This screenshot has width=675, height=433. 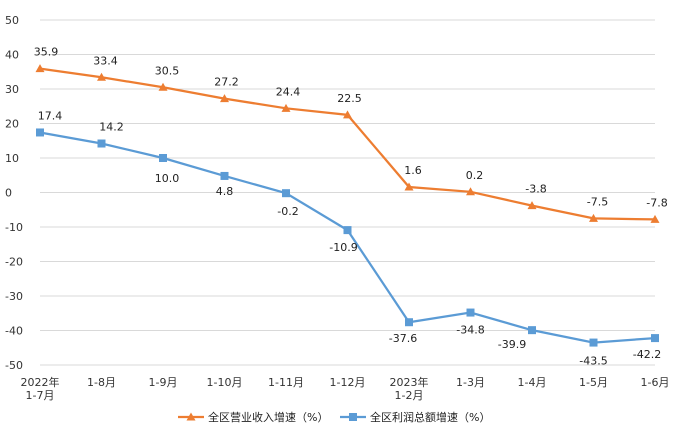 What do you see at coordinates (430, 417) in the screenshot?
I see `legend-label: 全区利润总额增速（%）` at bounding box center [430, 417].